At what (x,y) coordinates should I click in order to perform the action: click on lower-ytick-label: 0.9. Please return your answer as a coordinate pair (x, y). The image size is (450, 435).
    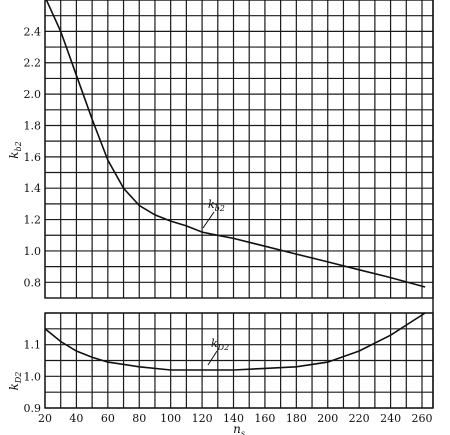
    Looking at the image, I should click on (33, 408).